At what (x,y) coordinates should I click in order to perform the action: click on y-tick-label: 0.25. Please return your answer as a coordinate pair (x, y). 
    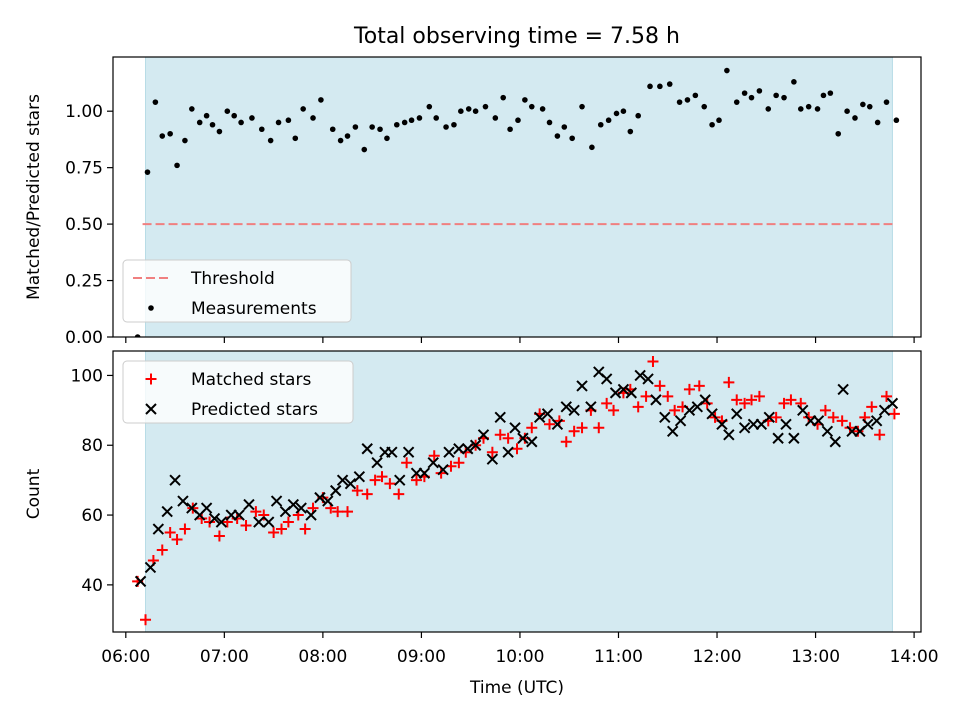
    Looking at the image, I should click on (84, 282).